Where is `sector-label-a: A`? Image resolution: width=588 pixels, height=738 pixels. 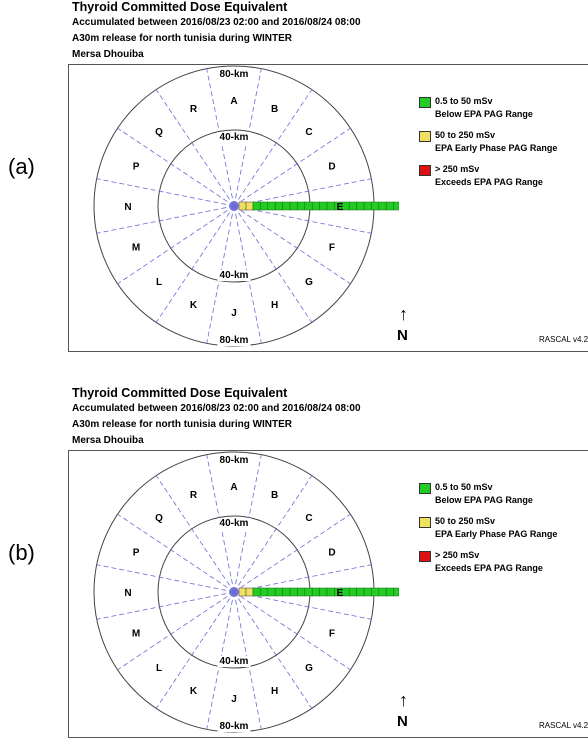
sector-label-a: A is located at coordinates (233, 487).